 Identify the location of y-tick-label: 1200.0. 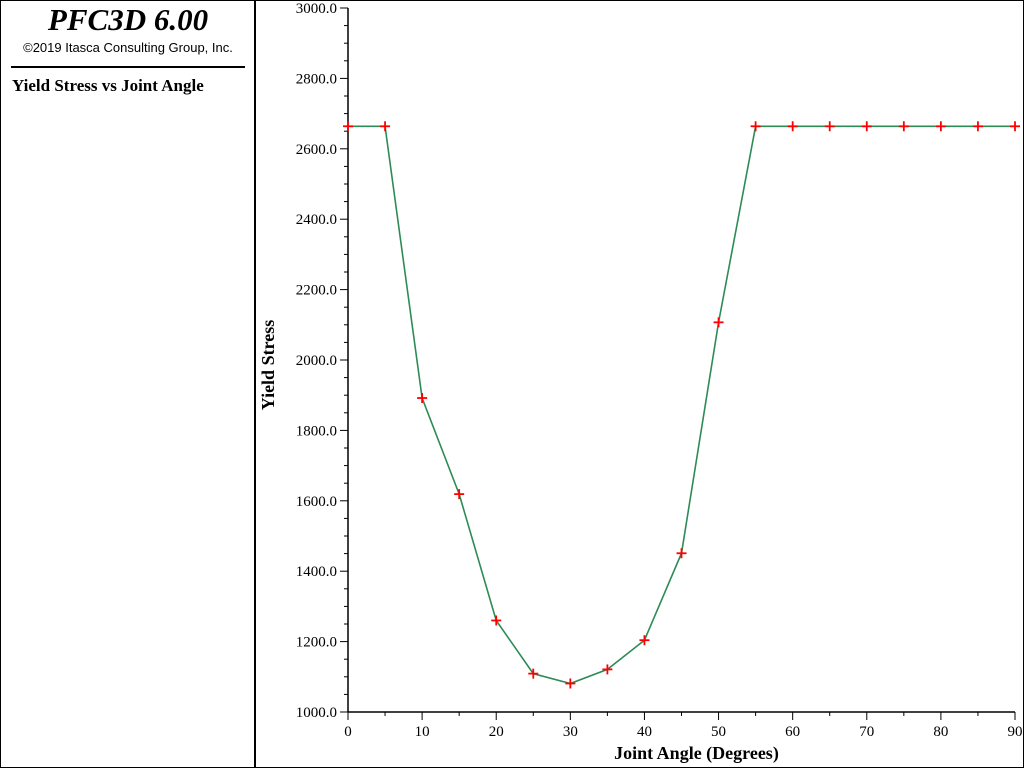
(316, 643).